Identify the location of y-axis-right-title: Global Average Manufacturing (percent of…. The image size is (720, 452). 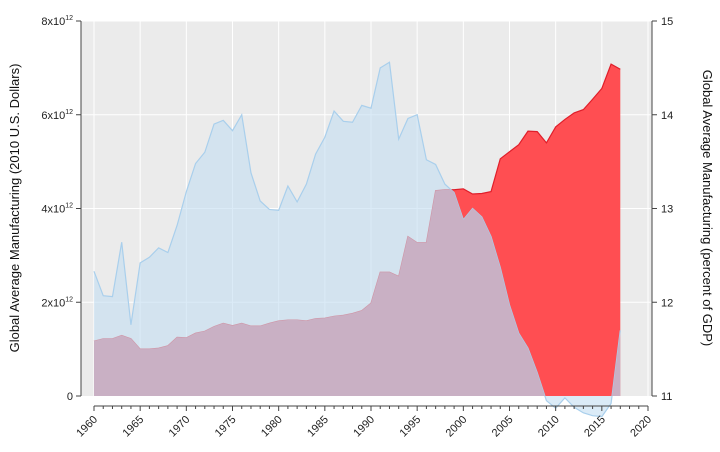
(707, 208).